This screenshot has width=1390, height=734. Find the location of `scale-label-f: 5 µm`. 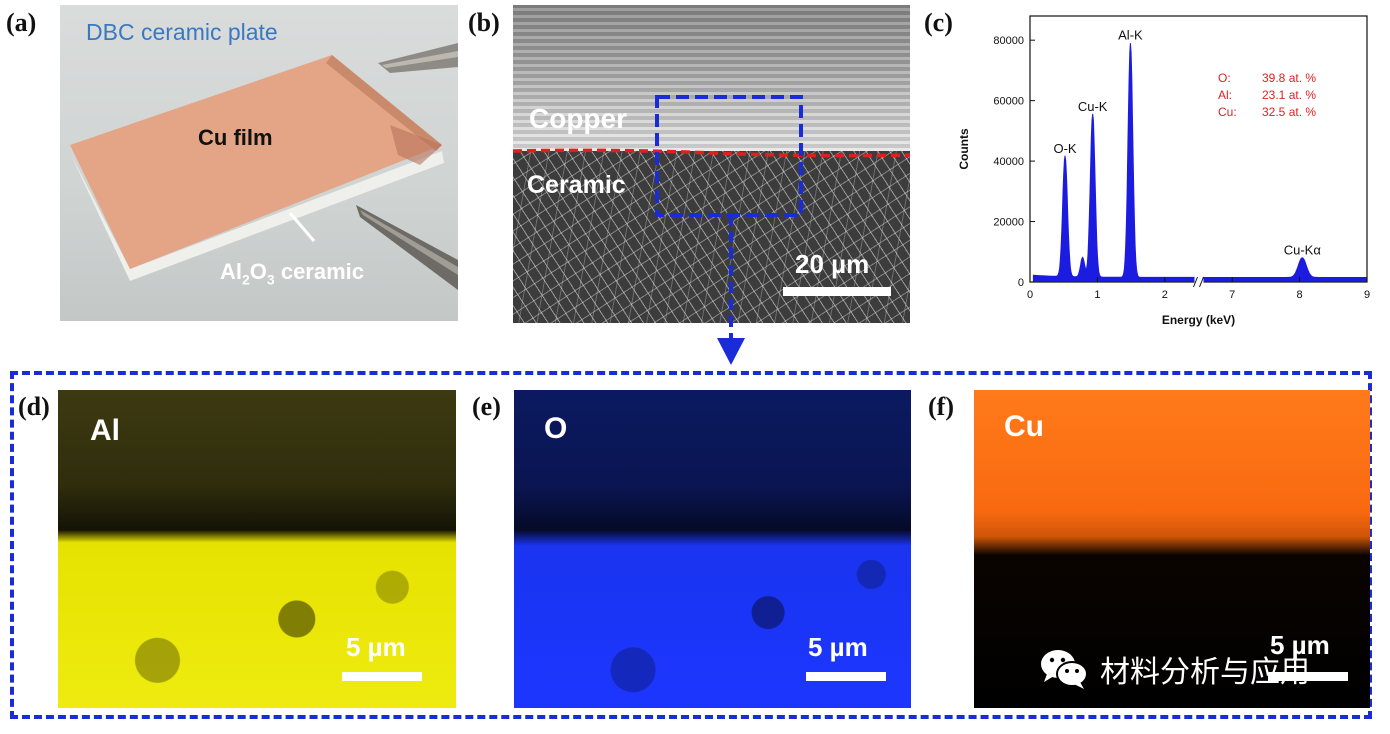

scale-label-f: 5 µm is located at coordinates (1300, 645).